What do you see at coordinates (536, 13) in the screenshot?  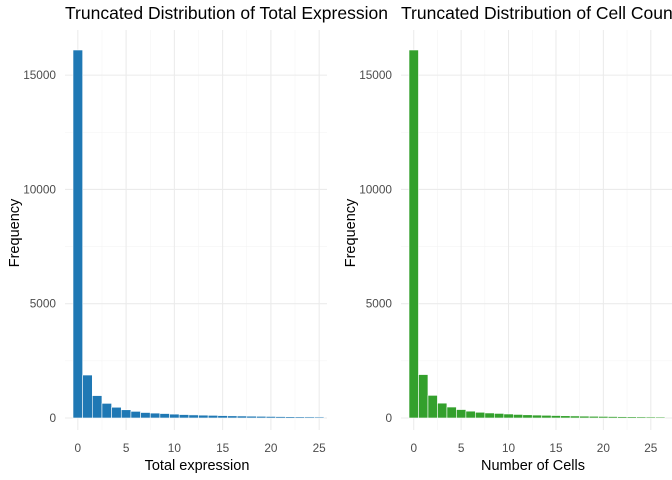 I see `right-chart-title: Truncated Distribution of Cell Counts` at bounding box center [536, 13].